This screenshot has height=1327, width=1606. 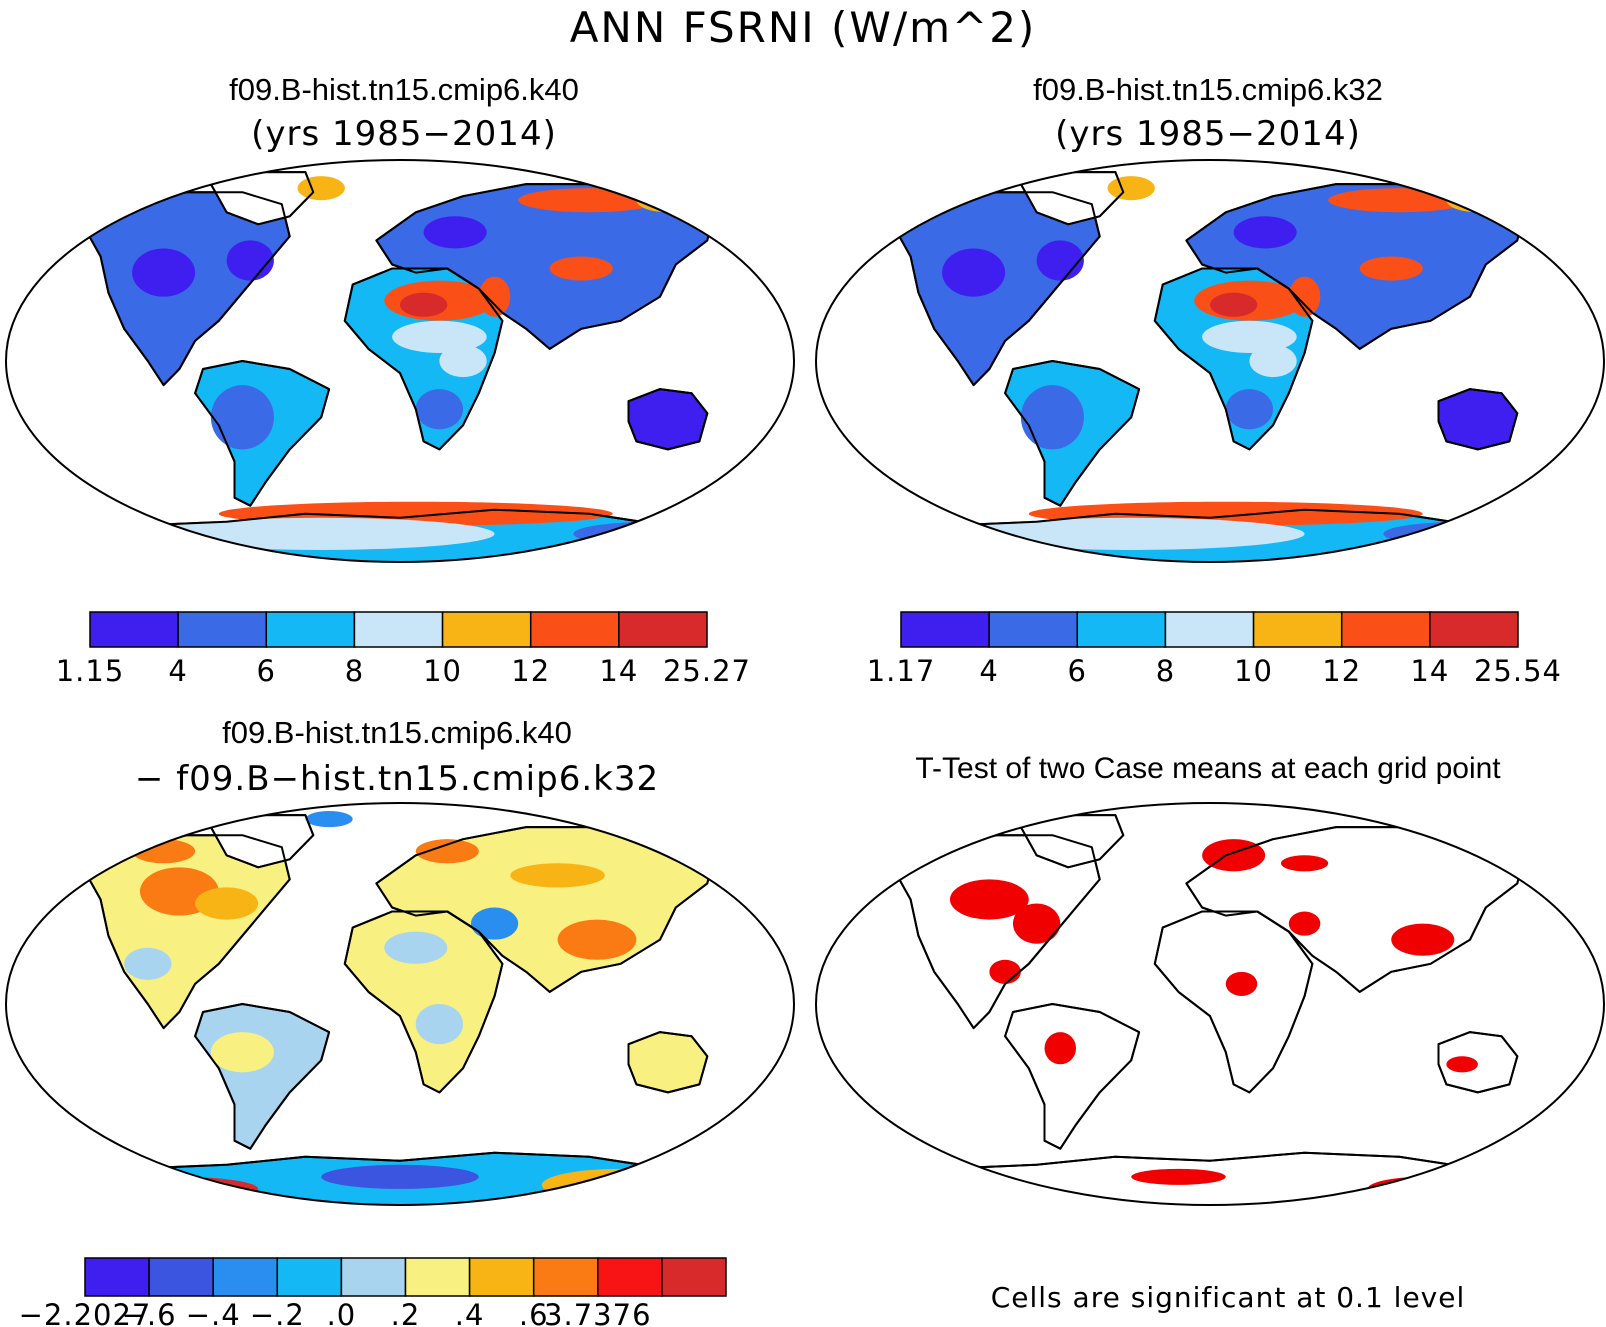 I want to click on map-difference, so click(x=400, y=1008).